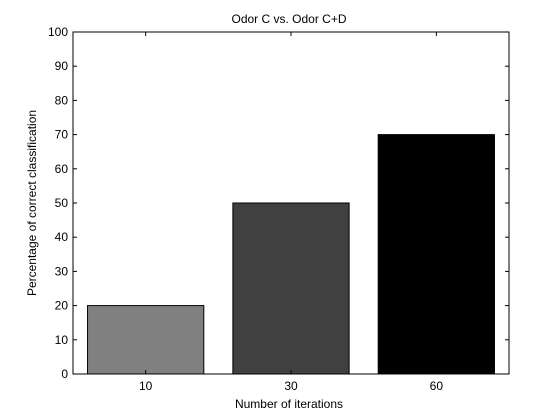 This screenshot has width=560, height=420. Describe the element at coordinates (58, 32) in the screenshot. I see `y-tick-label: 100` at that location.